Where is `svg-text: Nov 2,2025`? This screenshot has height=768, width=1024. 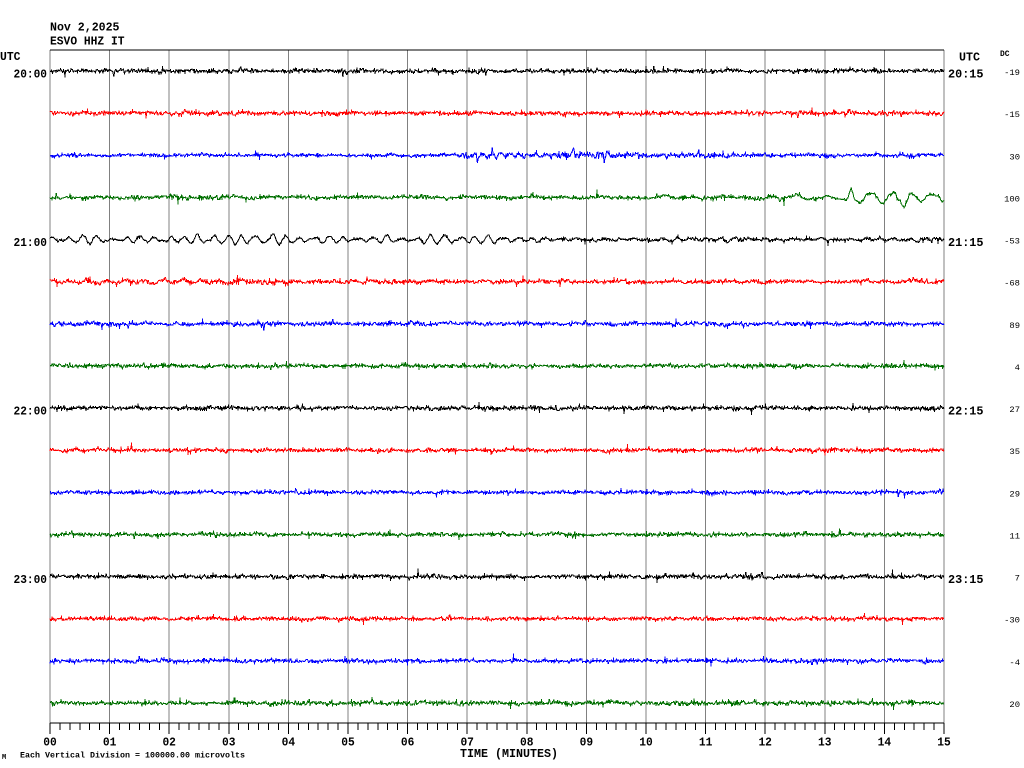
svg-text: Nov 2,2025 is located at coordinates (85, 28).